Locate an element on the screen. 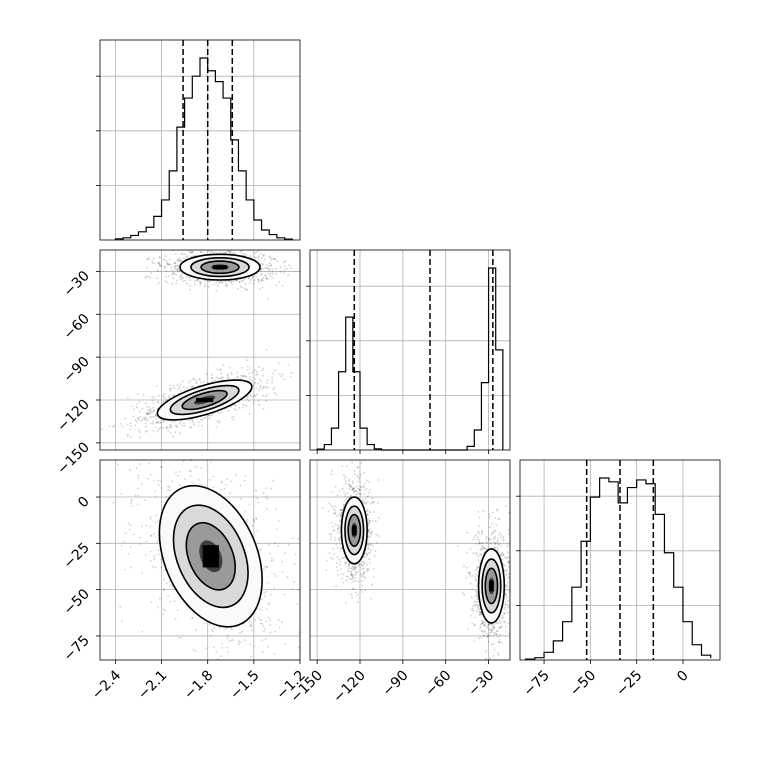  x-tick-label-p2-2: −25 is located at coordinates (629, 684).